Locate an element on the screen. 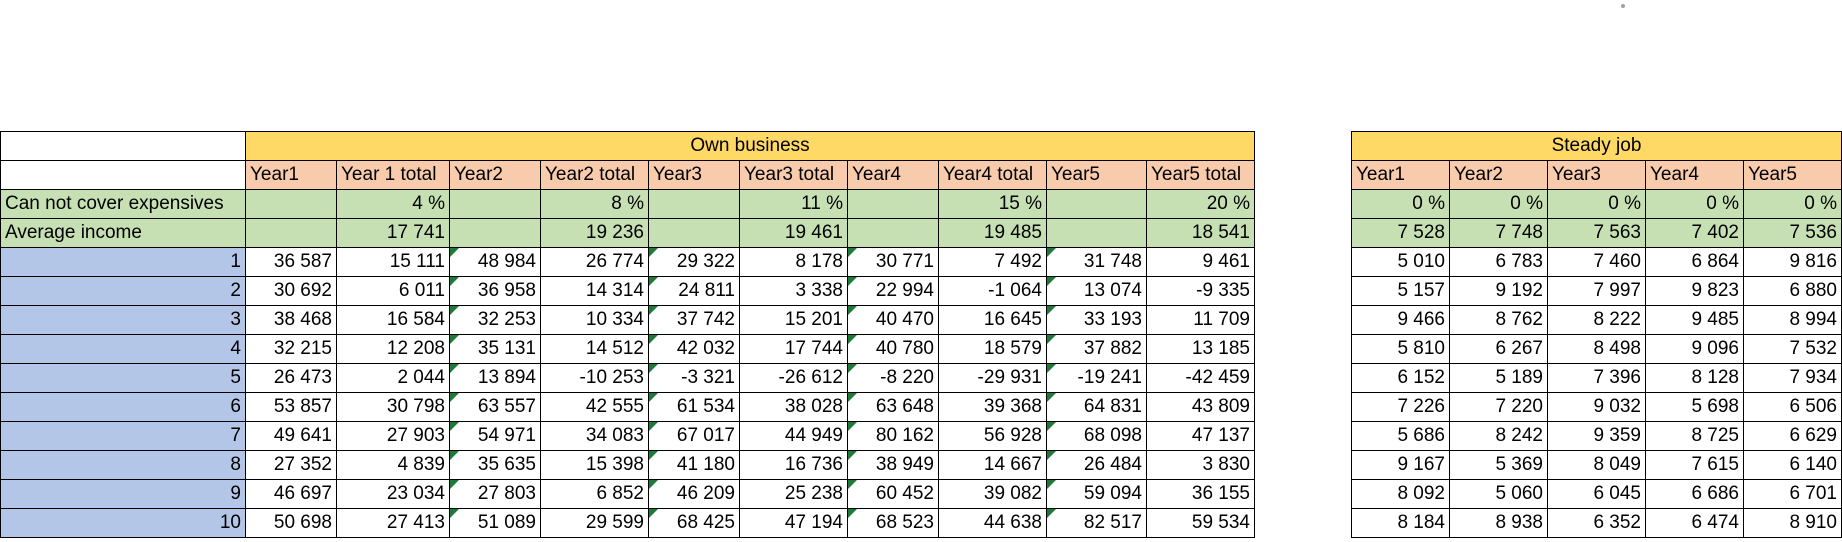 Image resolution: width=1842 pixels, height=542 pixels. data-cell: 15 398 is located at coordinates (594, 465).